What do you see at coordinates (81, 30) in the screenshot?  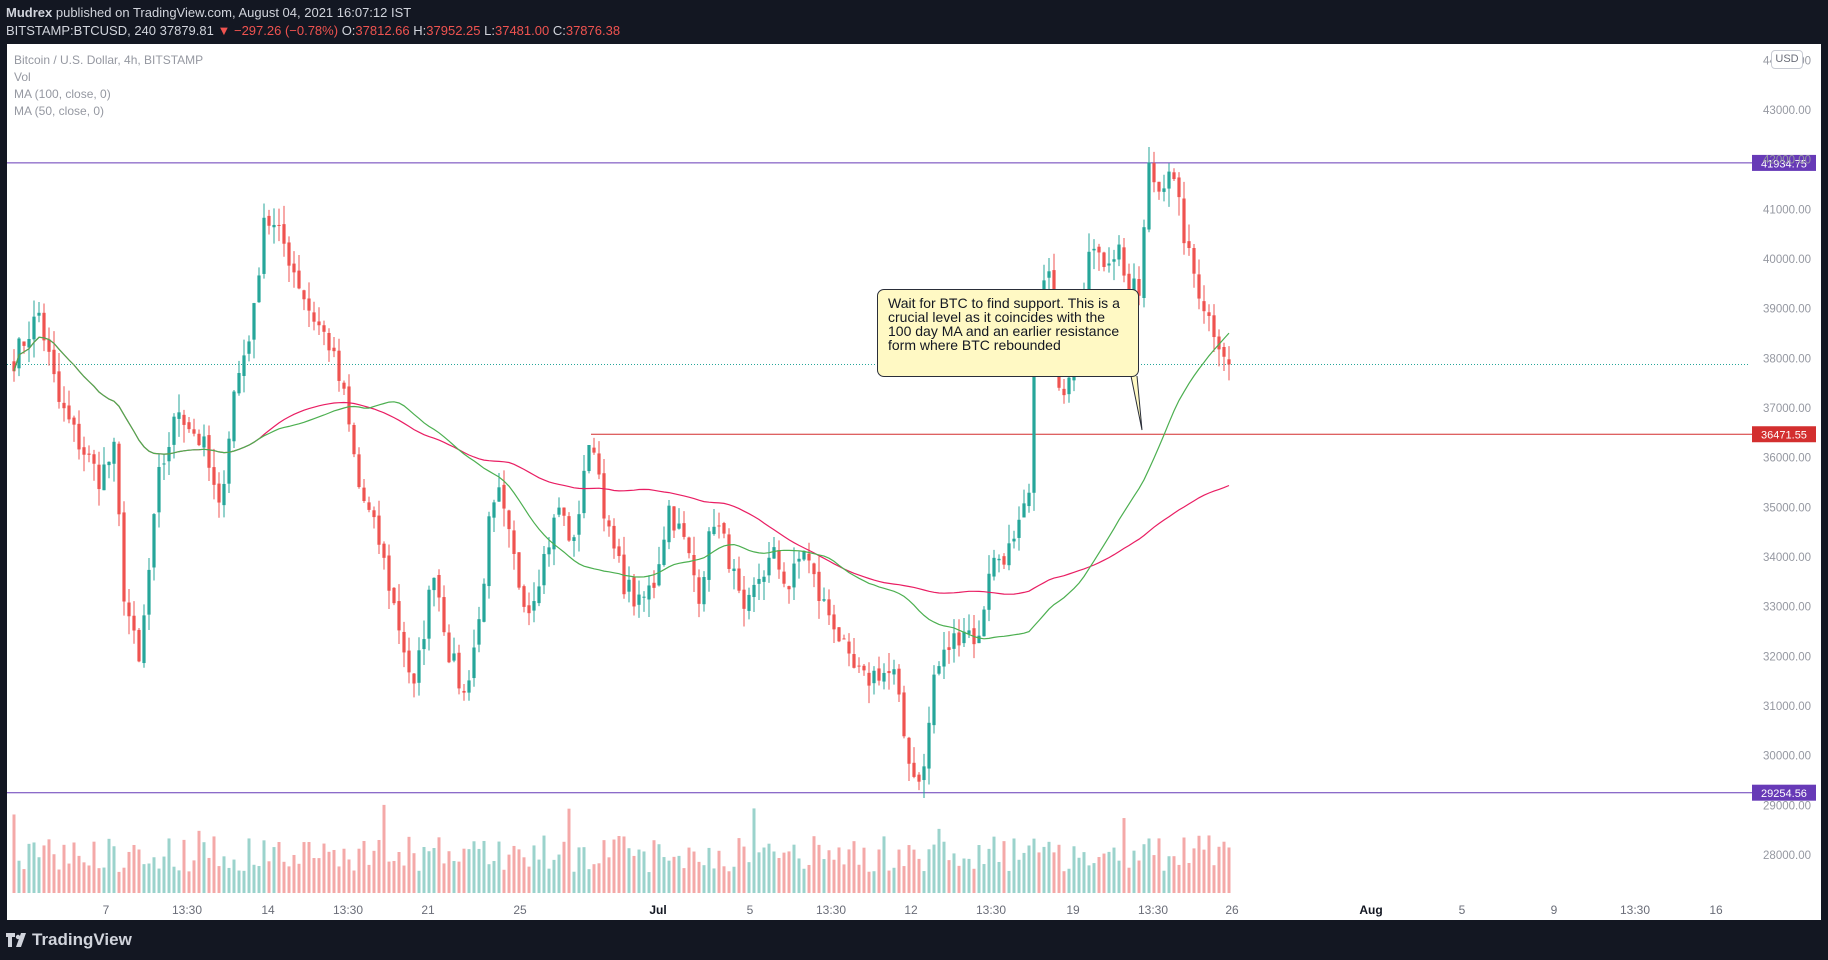 I see `symbol-label: BITSTAMP:BTCUSD, 240` at bounding box center [81, 30].